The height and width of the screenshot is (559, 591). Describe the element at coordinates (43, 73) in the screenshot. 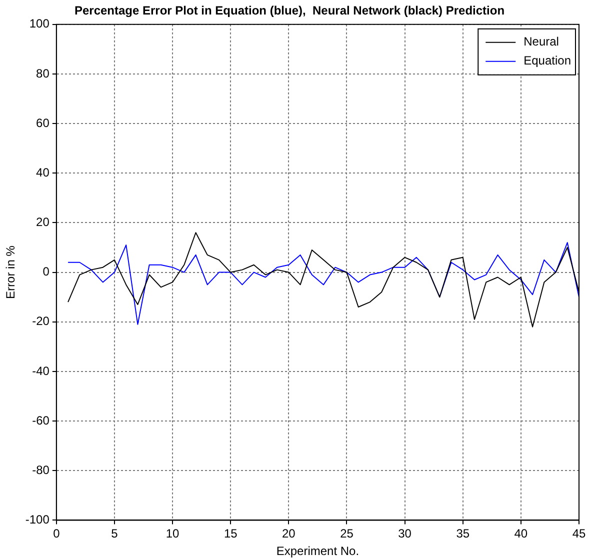

I see `y-tick-label: 80` at that location.